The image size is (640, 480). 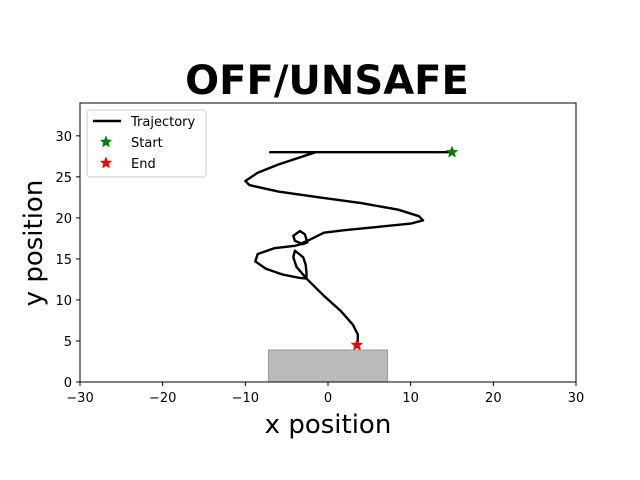 I want to click on legend-trajectory-label: Trajectory, so click(x=162, y=122).